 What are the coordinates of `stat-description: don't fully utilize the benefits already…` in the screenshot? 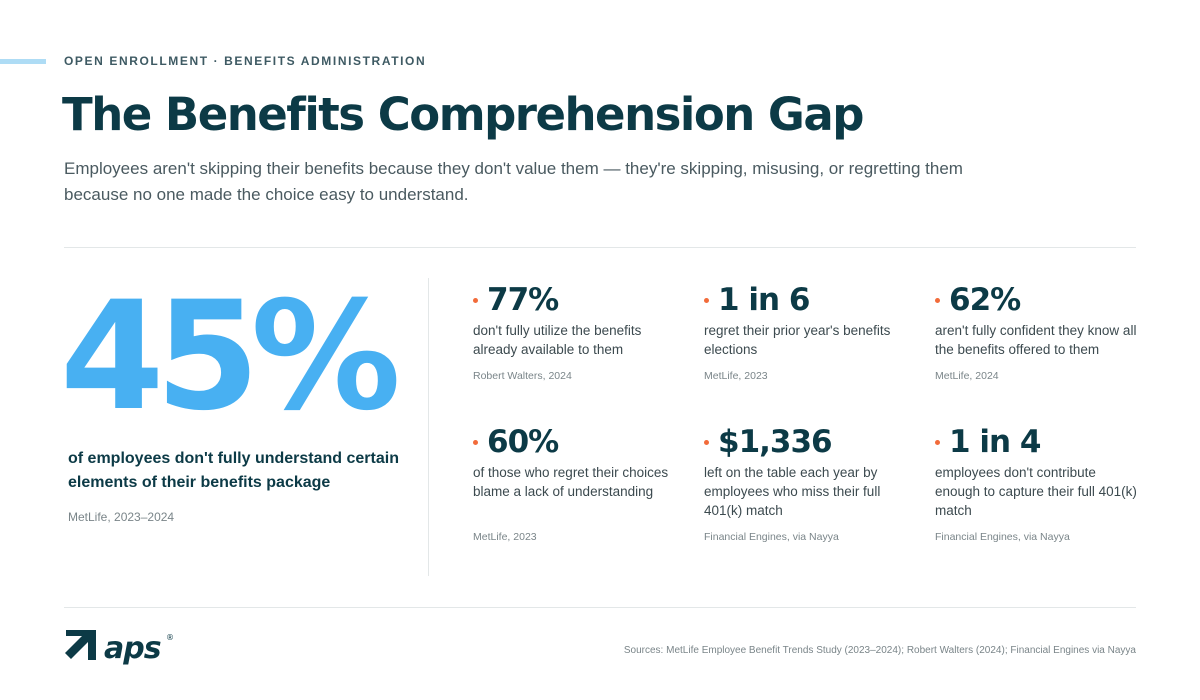 It's located at (557, 340).